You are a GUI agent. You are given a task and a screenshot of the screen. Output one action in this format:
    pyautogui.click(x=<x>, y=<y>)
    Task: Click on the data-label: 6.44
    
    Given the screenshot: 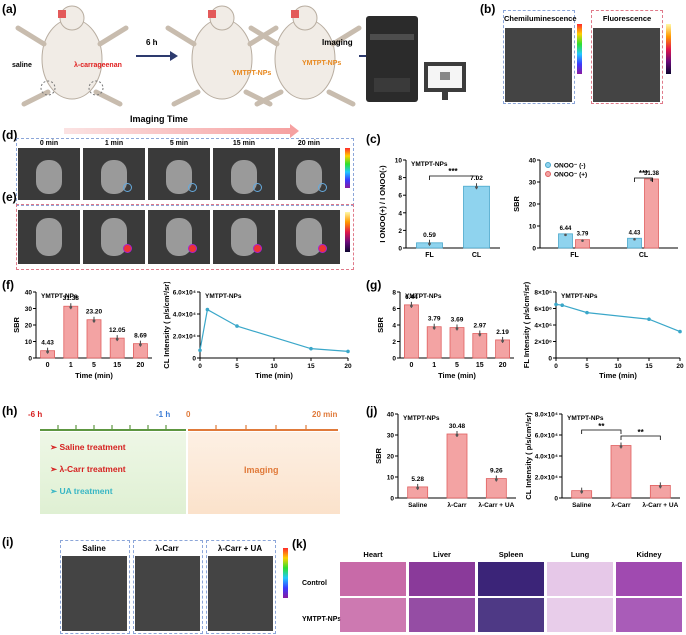 What is the action you would take?
    pyautogui.click(x=566, y=229)
    